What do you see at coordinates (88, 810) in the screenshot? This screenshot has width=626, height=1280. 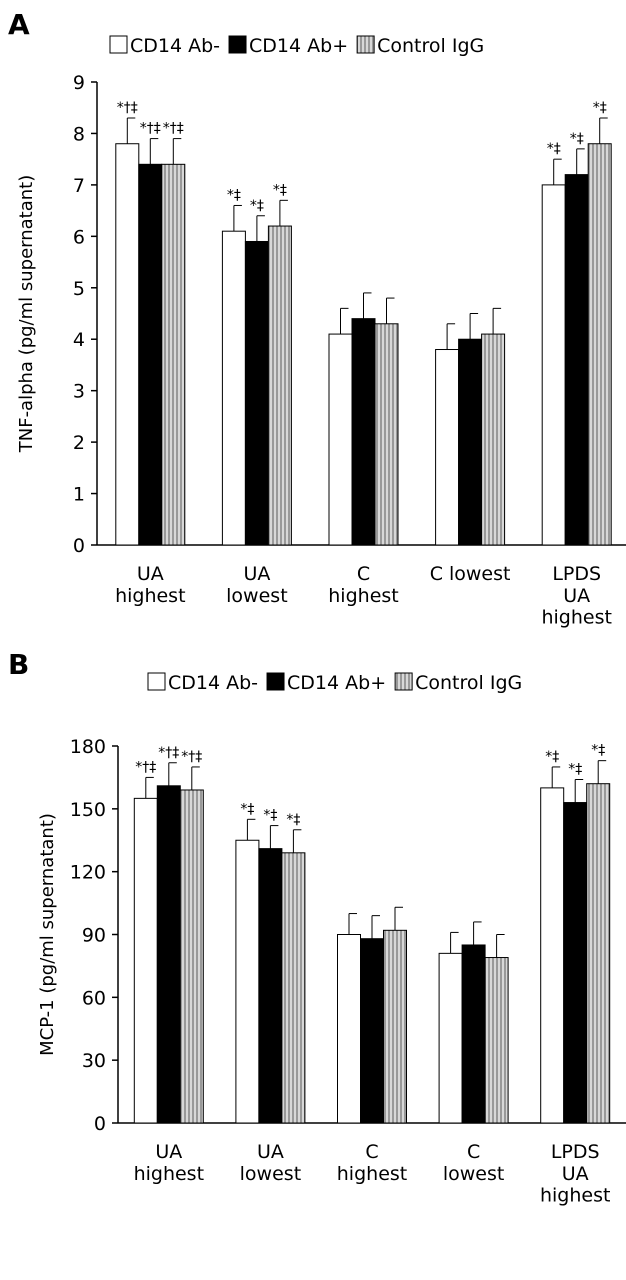 I see `y-tick-label: 150` at bounding box center [88, 810].